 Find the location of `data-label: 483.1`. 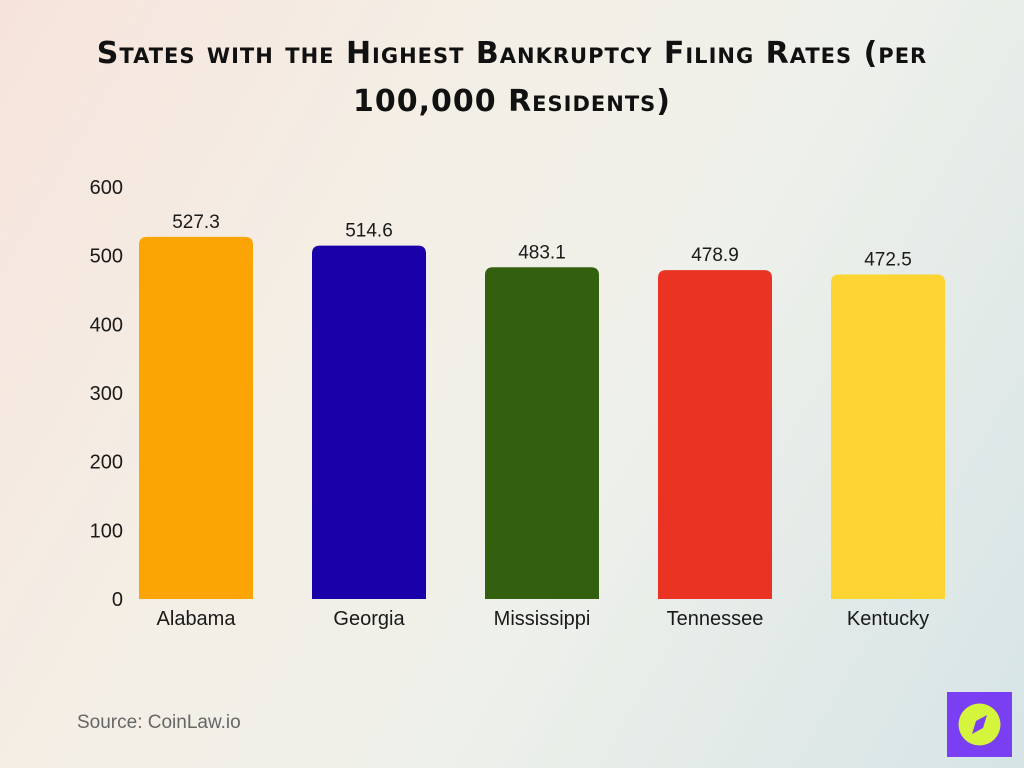

data-label: 483.1 is located at coordinates (542, 252).